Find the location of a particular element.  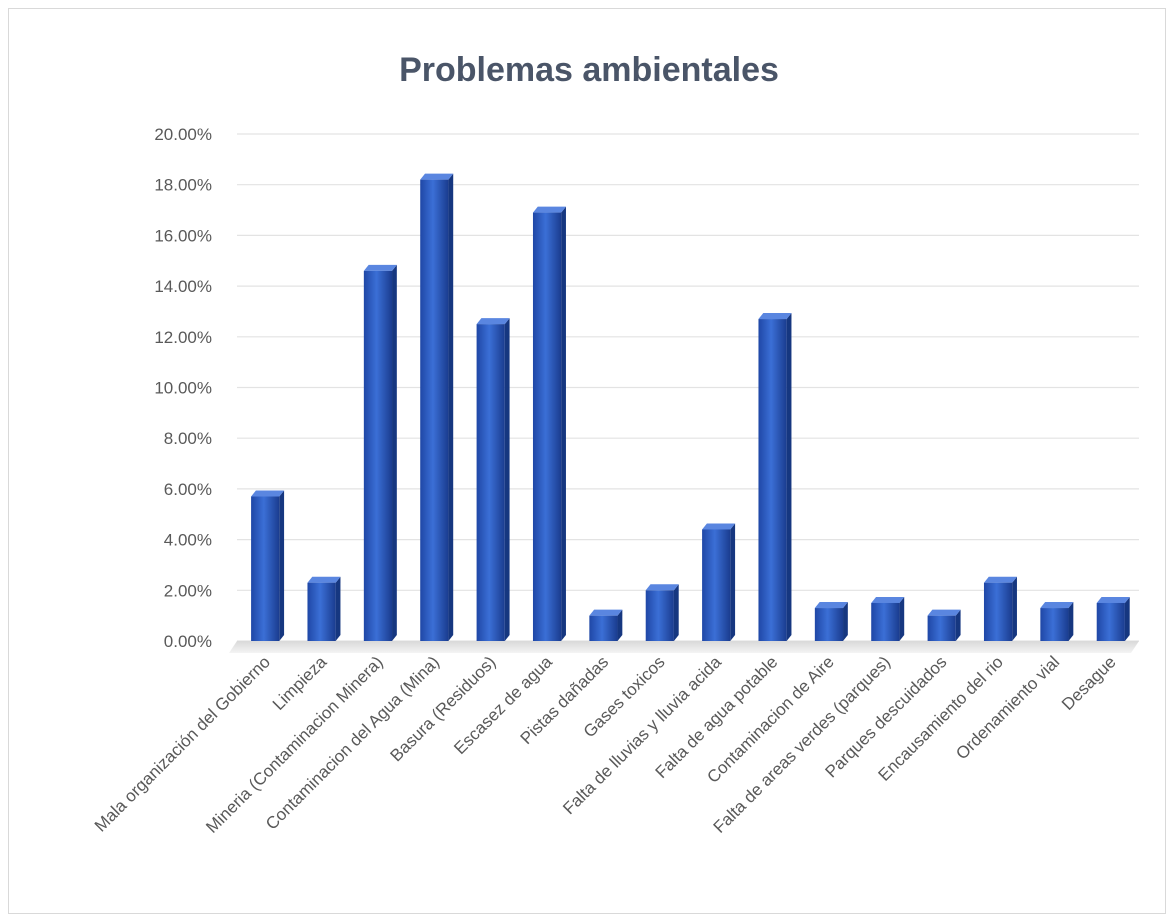

y-tick-label: 20.00% is located at coordinates (183, 134).